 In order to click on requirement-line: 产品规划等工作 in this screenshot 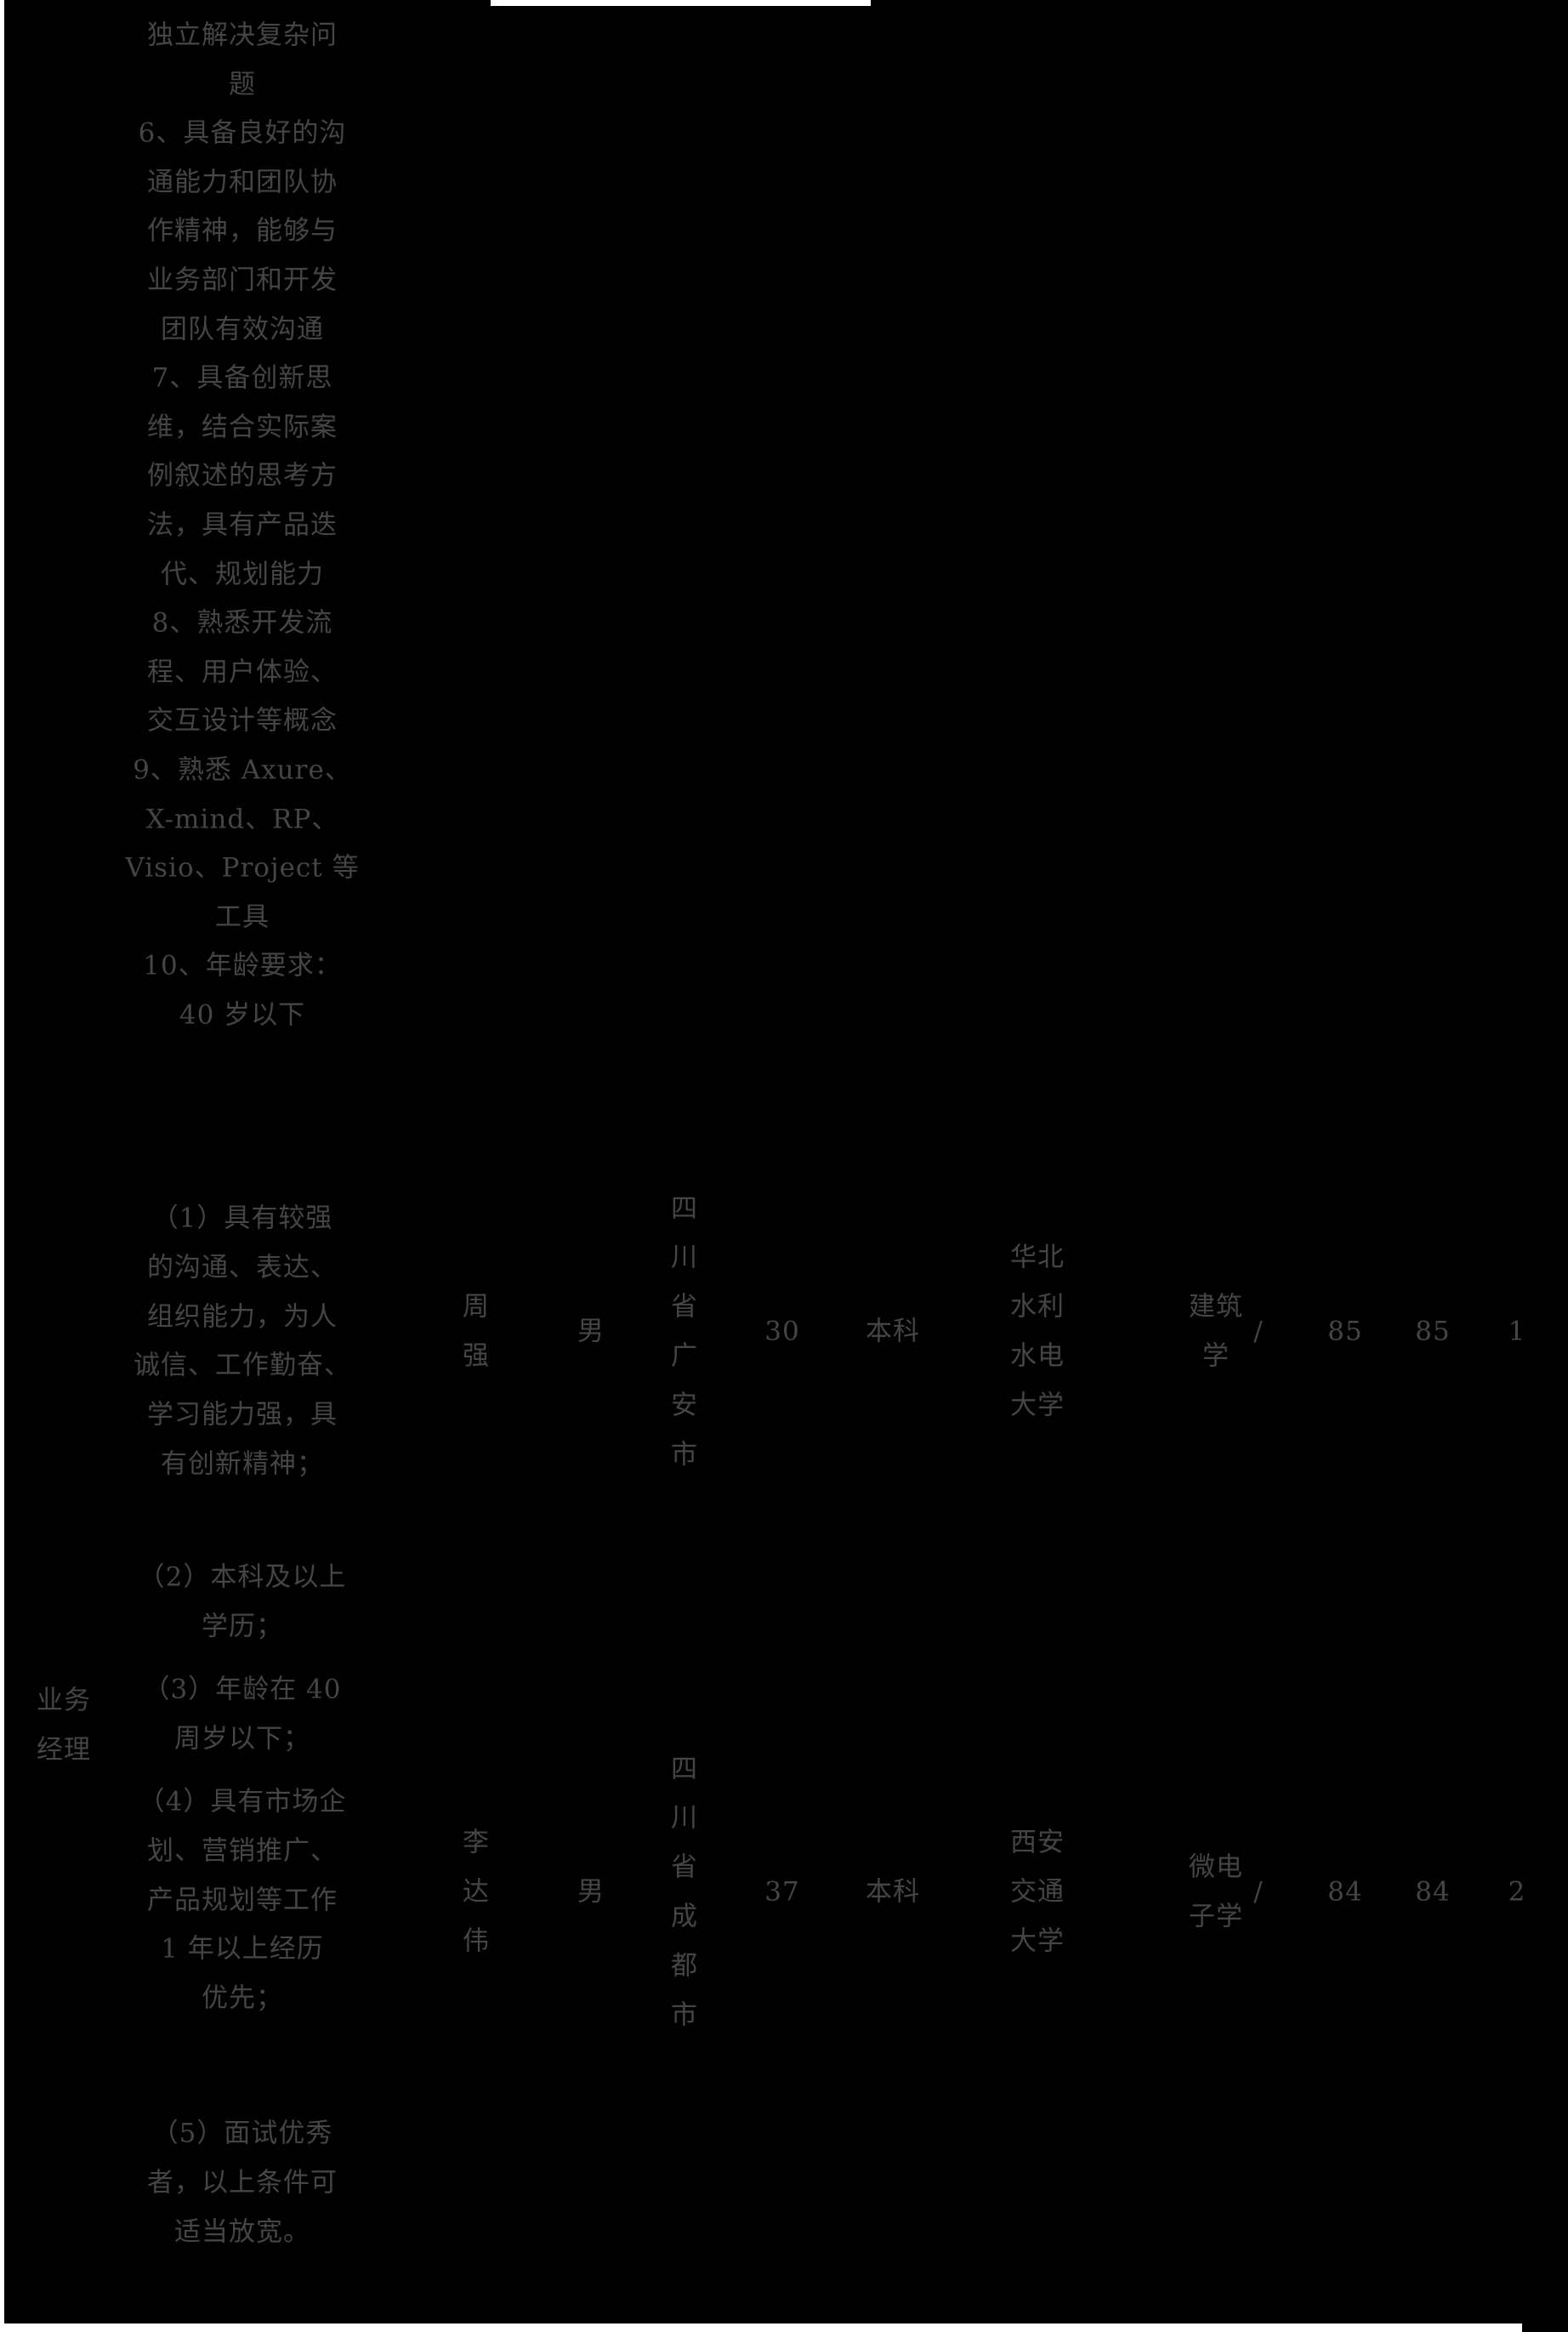, I will do `click(242, 1900)`.